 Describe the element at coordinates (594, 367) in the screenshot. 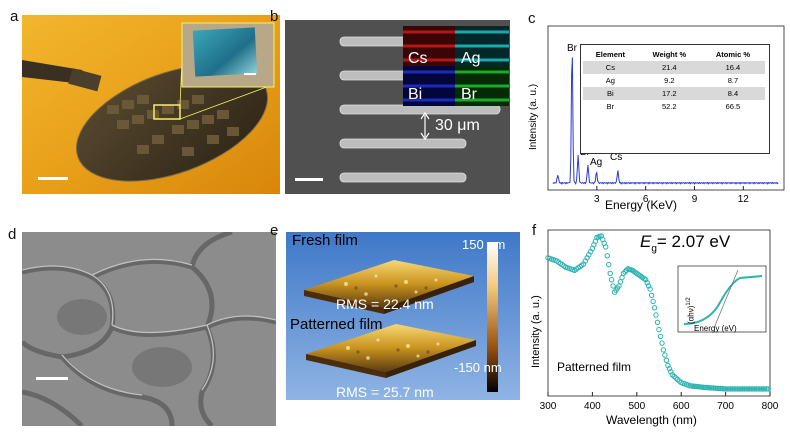

I see `abs-legend: Patterned film` at that location.